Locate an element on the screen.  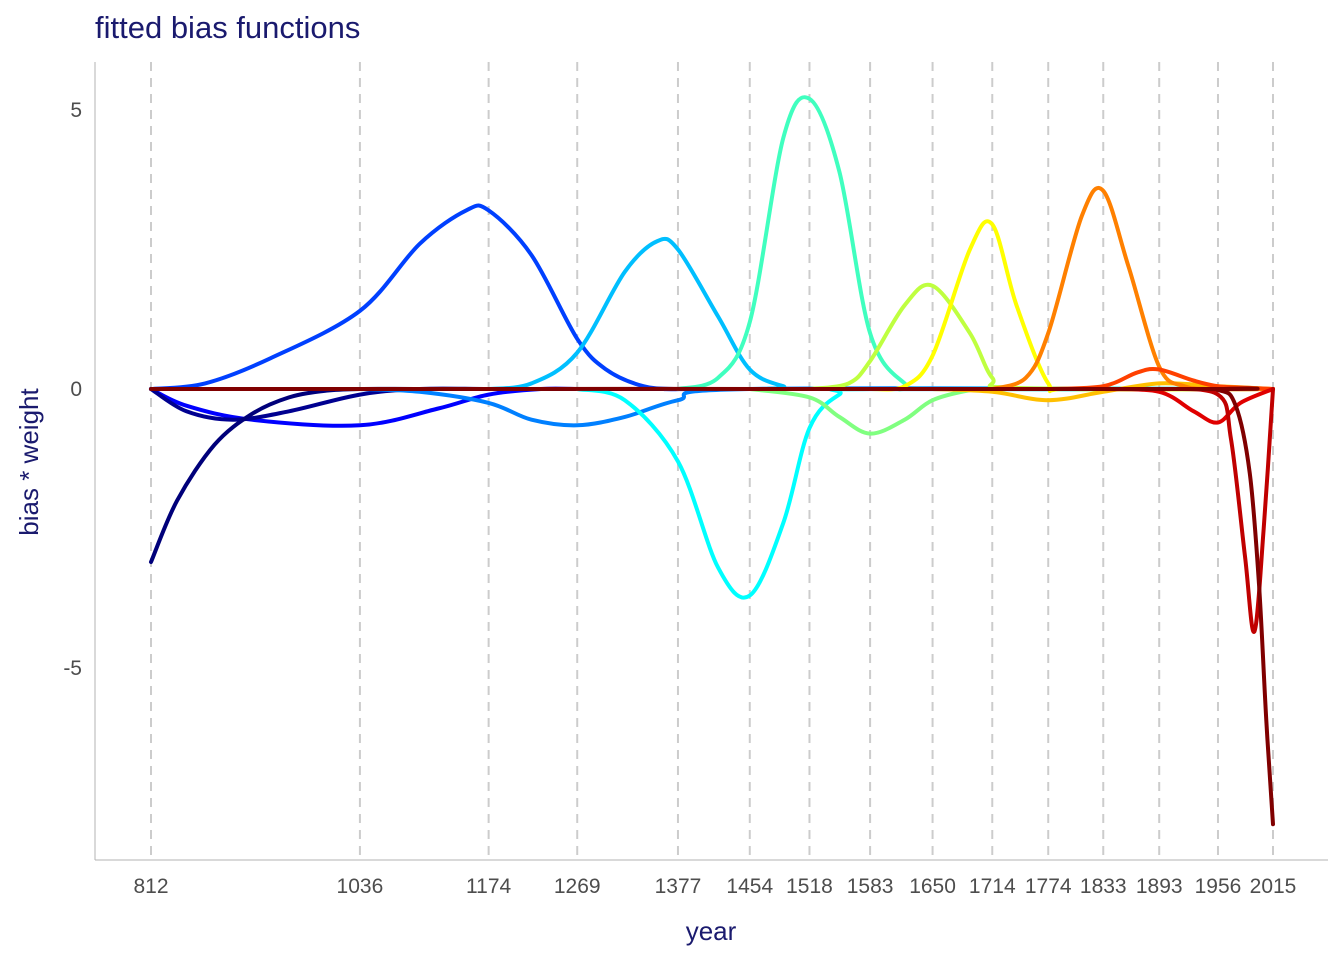
x-tick-label: 1377 is located at coordinates (678, 886).